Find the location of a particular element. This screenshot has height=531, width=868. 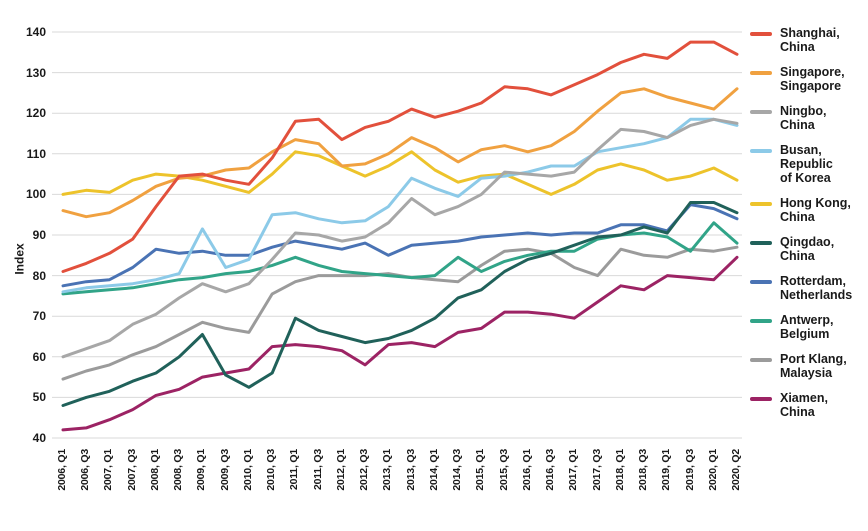

legend-label-line: Hong Kong, is located at coordinates (815, 203).